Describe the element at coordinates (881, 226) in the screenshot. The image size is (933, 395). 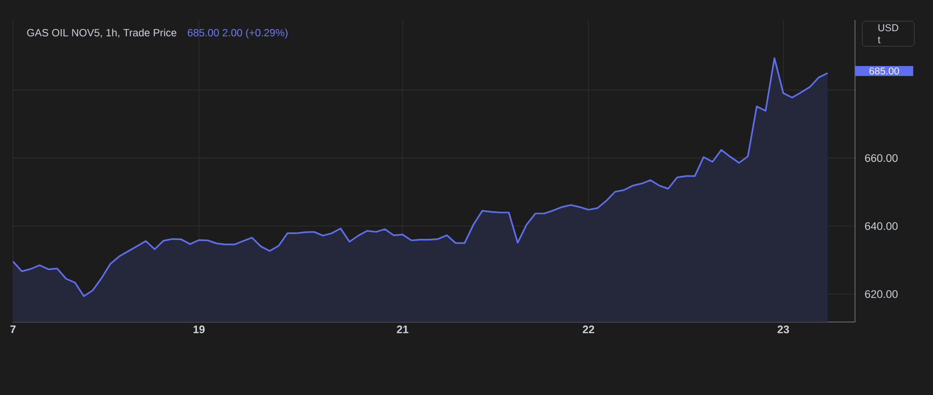
I see `y-tick-label: 640.00` at that location.